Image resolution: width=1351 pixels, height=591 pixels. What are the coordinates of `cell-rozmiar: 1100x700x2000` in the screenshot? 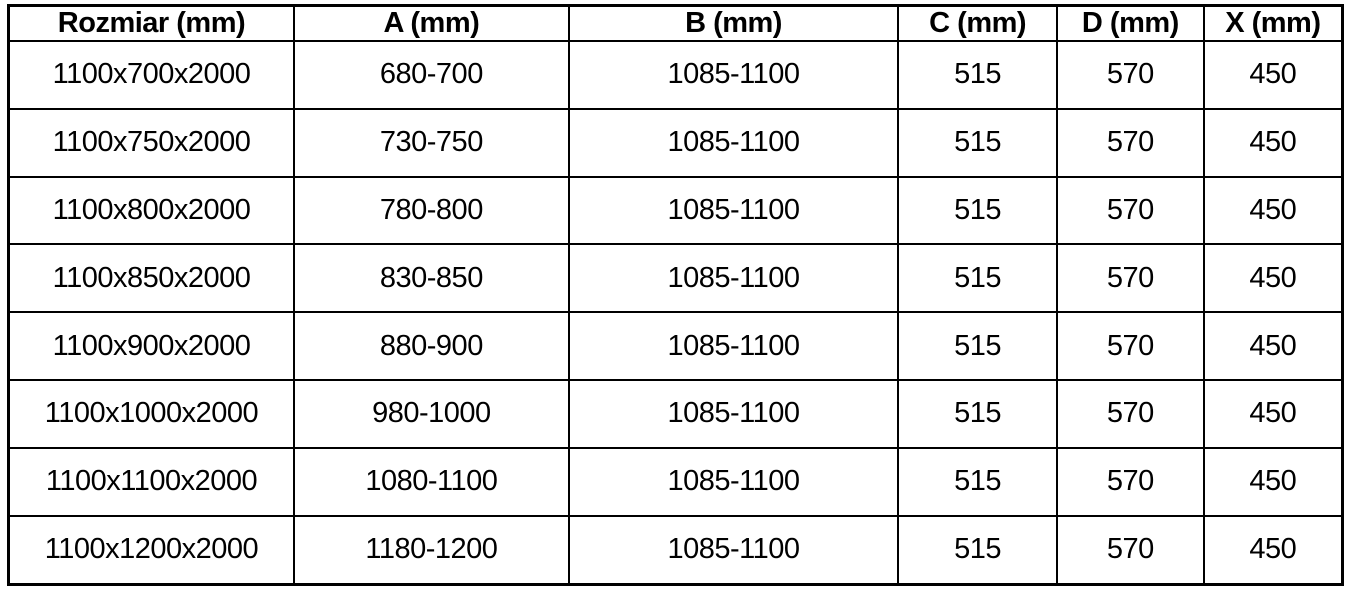 It's located at (151, 75).